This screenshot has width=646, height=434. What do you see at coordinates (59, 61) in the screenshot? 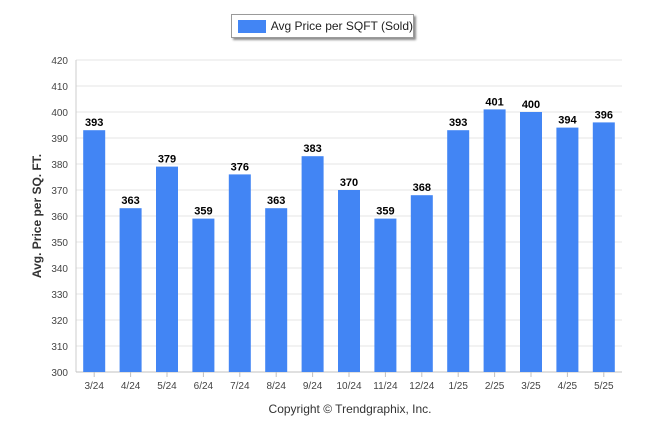
I see `y-tick-label: 420` at bounding box center [59, 61].